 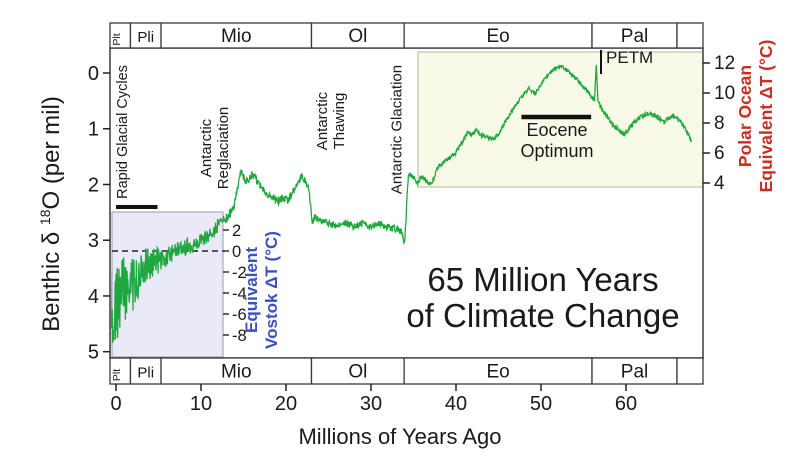 I want to click on annotation-rapid-glacial-cycles: Rapid Glacial Cycles, so click(x=123, y=132).